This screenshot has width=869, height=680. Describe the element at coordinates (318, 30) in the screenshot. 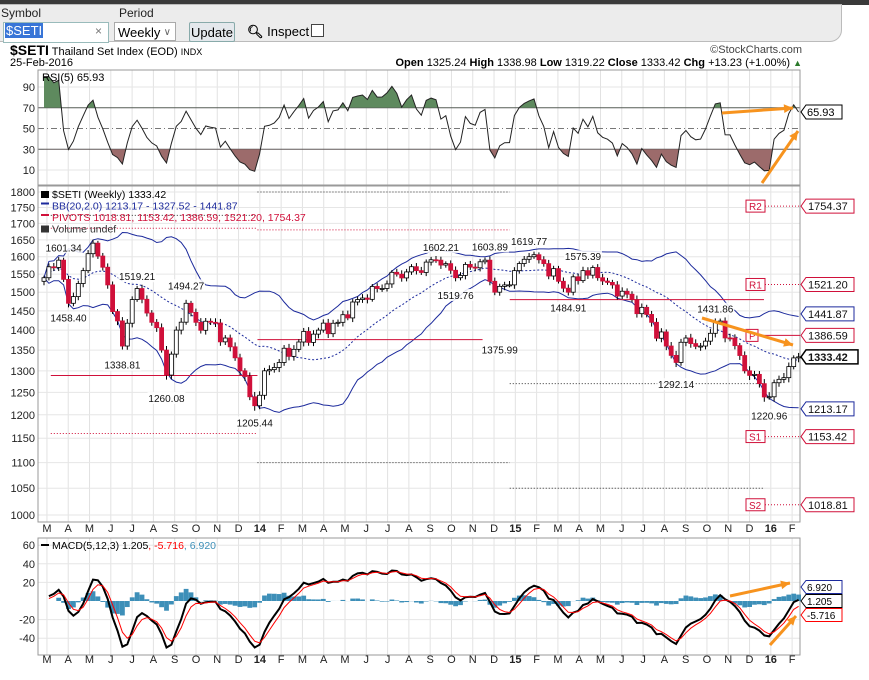

I see `inspect-checkbox` at that location.